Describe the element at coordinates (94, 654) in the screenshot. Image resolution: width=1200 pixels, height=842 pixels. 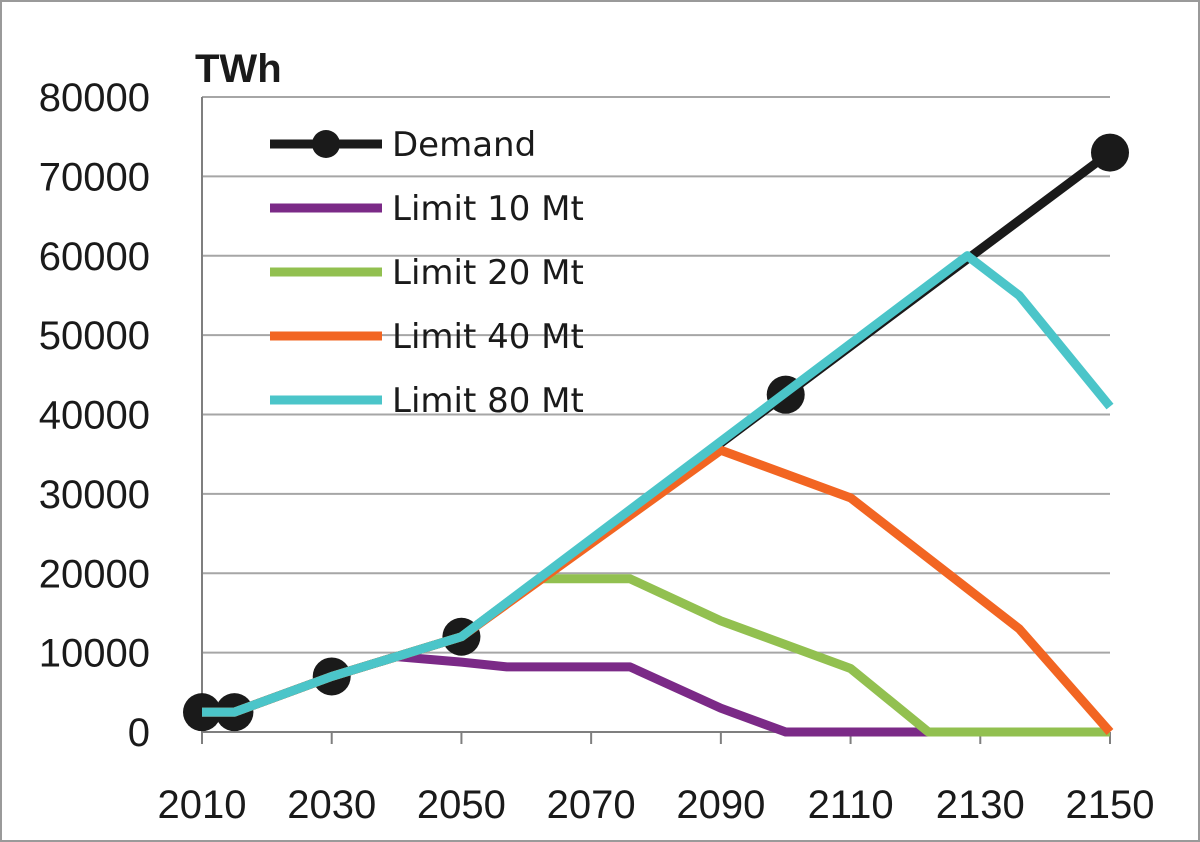
I see `y-tick-label: 10000` at that location.